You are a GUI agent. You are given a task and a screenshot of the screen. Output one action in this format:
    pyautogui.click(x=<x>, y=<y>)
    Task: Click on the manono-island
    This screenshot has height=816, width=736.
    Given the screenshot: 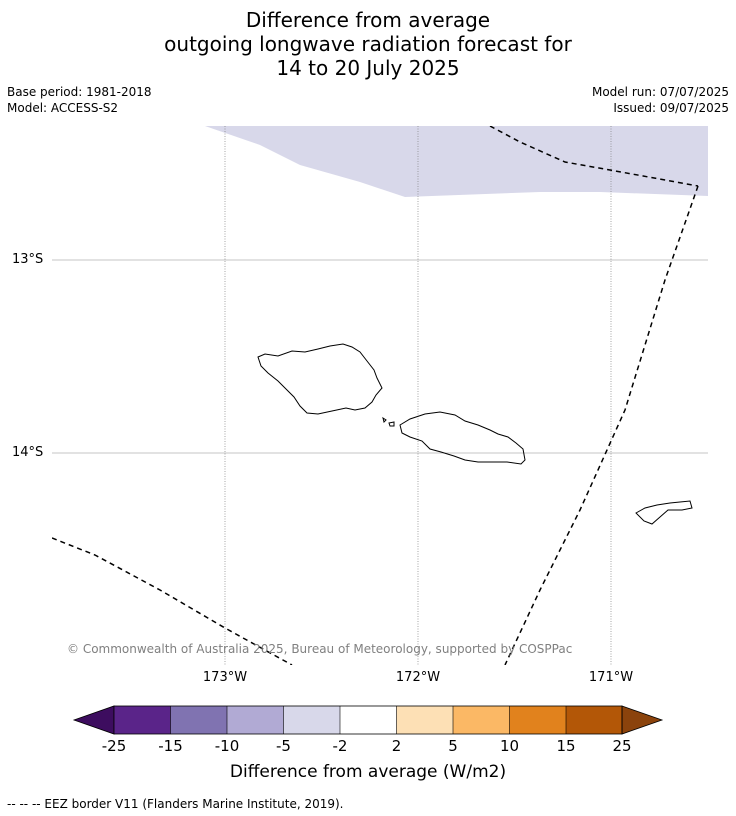 What is the action you would take?
    pyautogui.click(x=391, y=424)
    